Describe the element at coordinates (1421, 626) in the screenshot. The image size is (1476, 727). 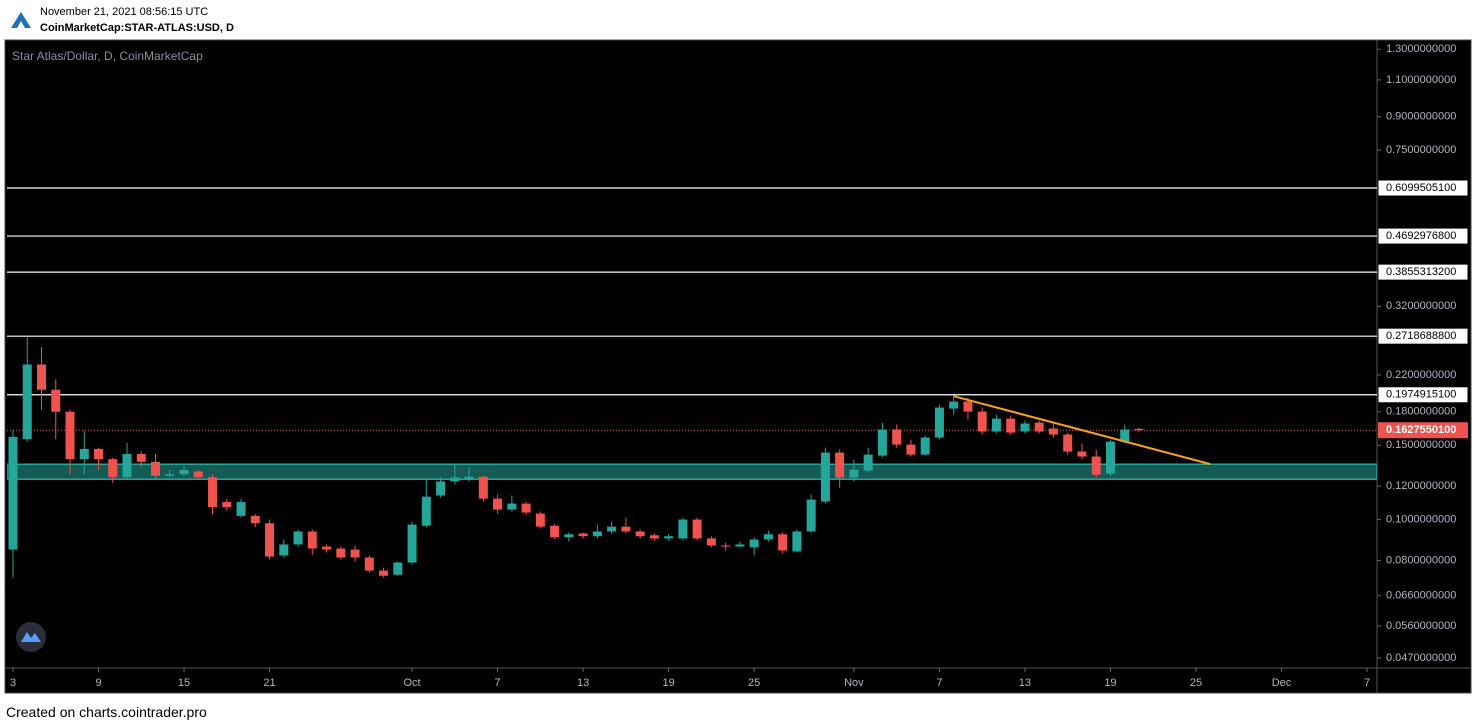
I see `y-tick-label: 0.0560000000` at that location.